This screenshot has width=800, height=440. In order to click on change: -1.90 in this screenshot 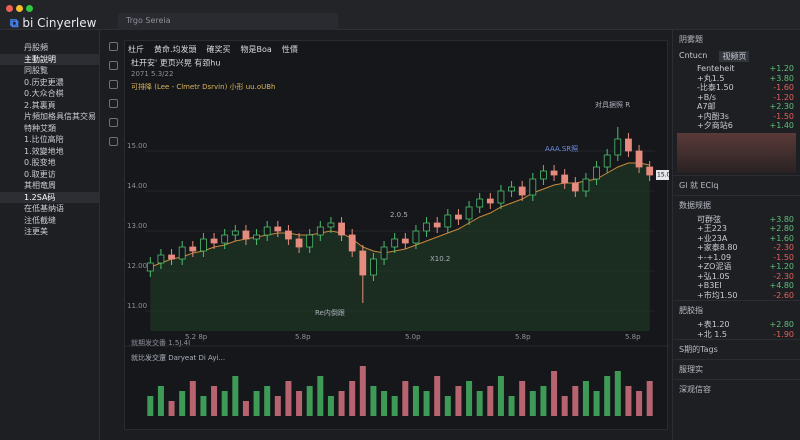, I will do `click(783, 334)`.